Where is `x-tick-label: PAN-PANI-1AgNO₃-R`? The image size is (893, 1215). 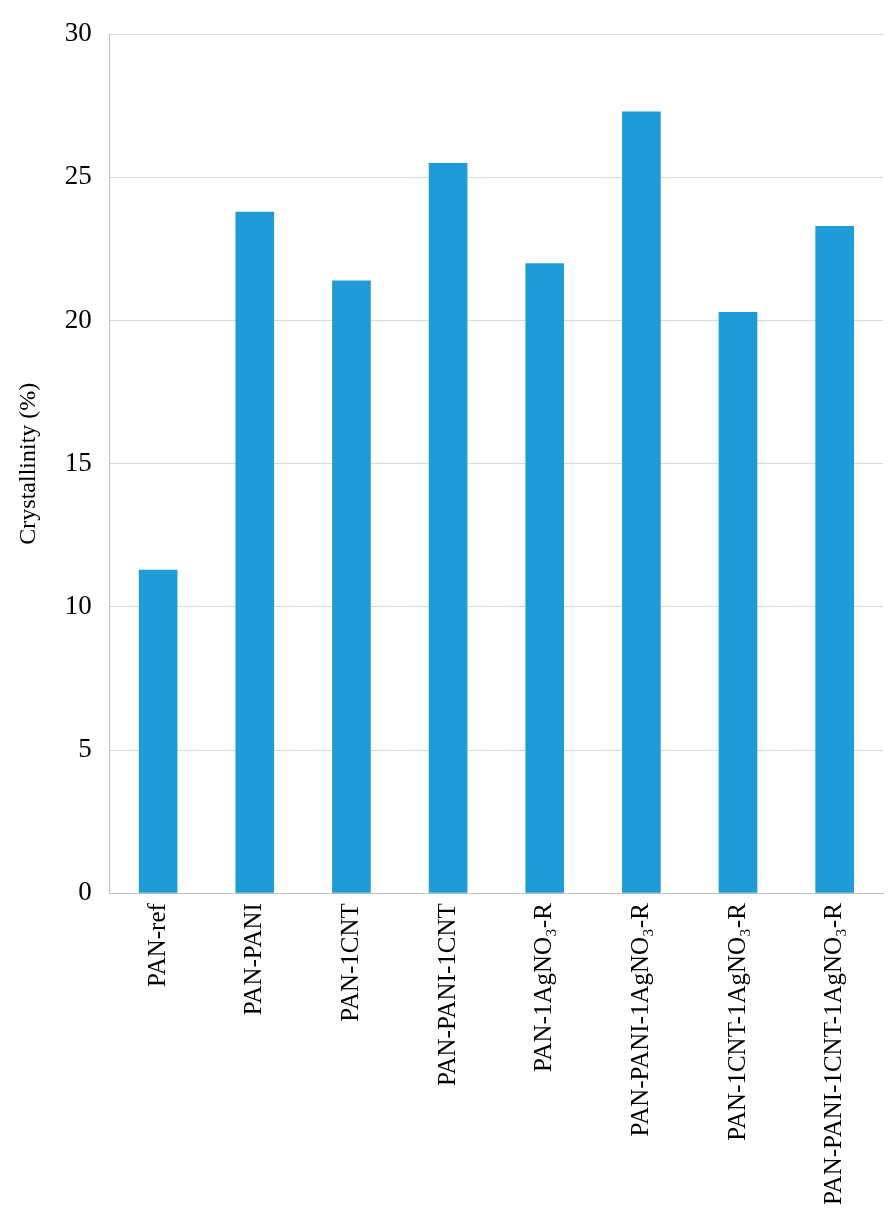
x-tick-label: PAN-PANI-1AgNO₃-R is located at coordinates (639, 1019).